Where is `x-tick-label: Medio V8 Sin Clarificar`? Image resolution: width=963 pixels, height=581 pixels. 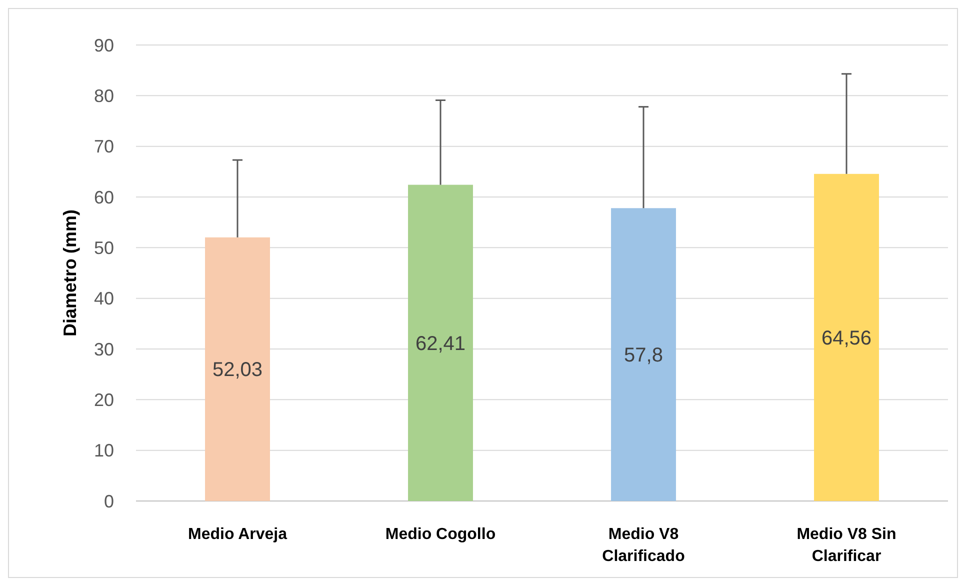 x-tick-label: Medio V8 Sin Clarificar is located at coordinates (846, 545).